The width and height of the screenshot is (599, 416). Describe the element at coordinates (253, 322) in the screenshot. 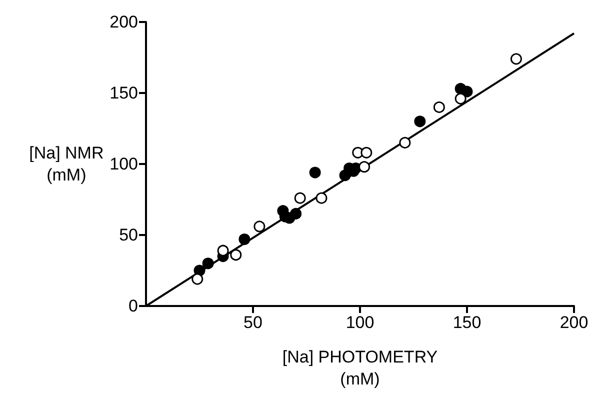

I see `x-tick-label: 50` at that location.